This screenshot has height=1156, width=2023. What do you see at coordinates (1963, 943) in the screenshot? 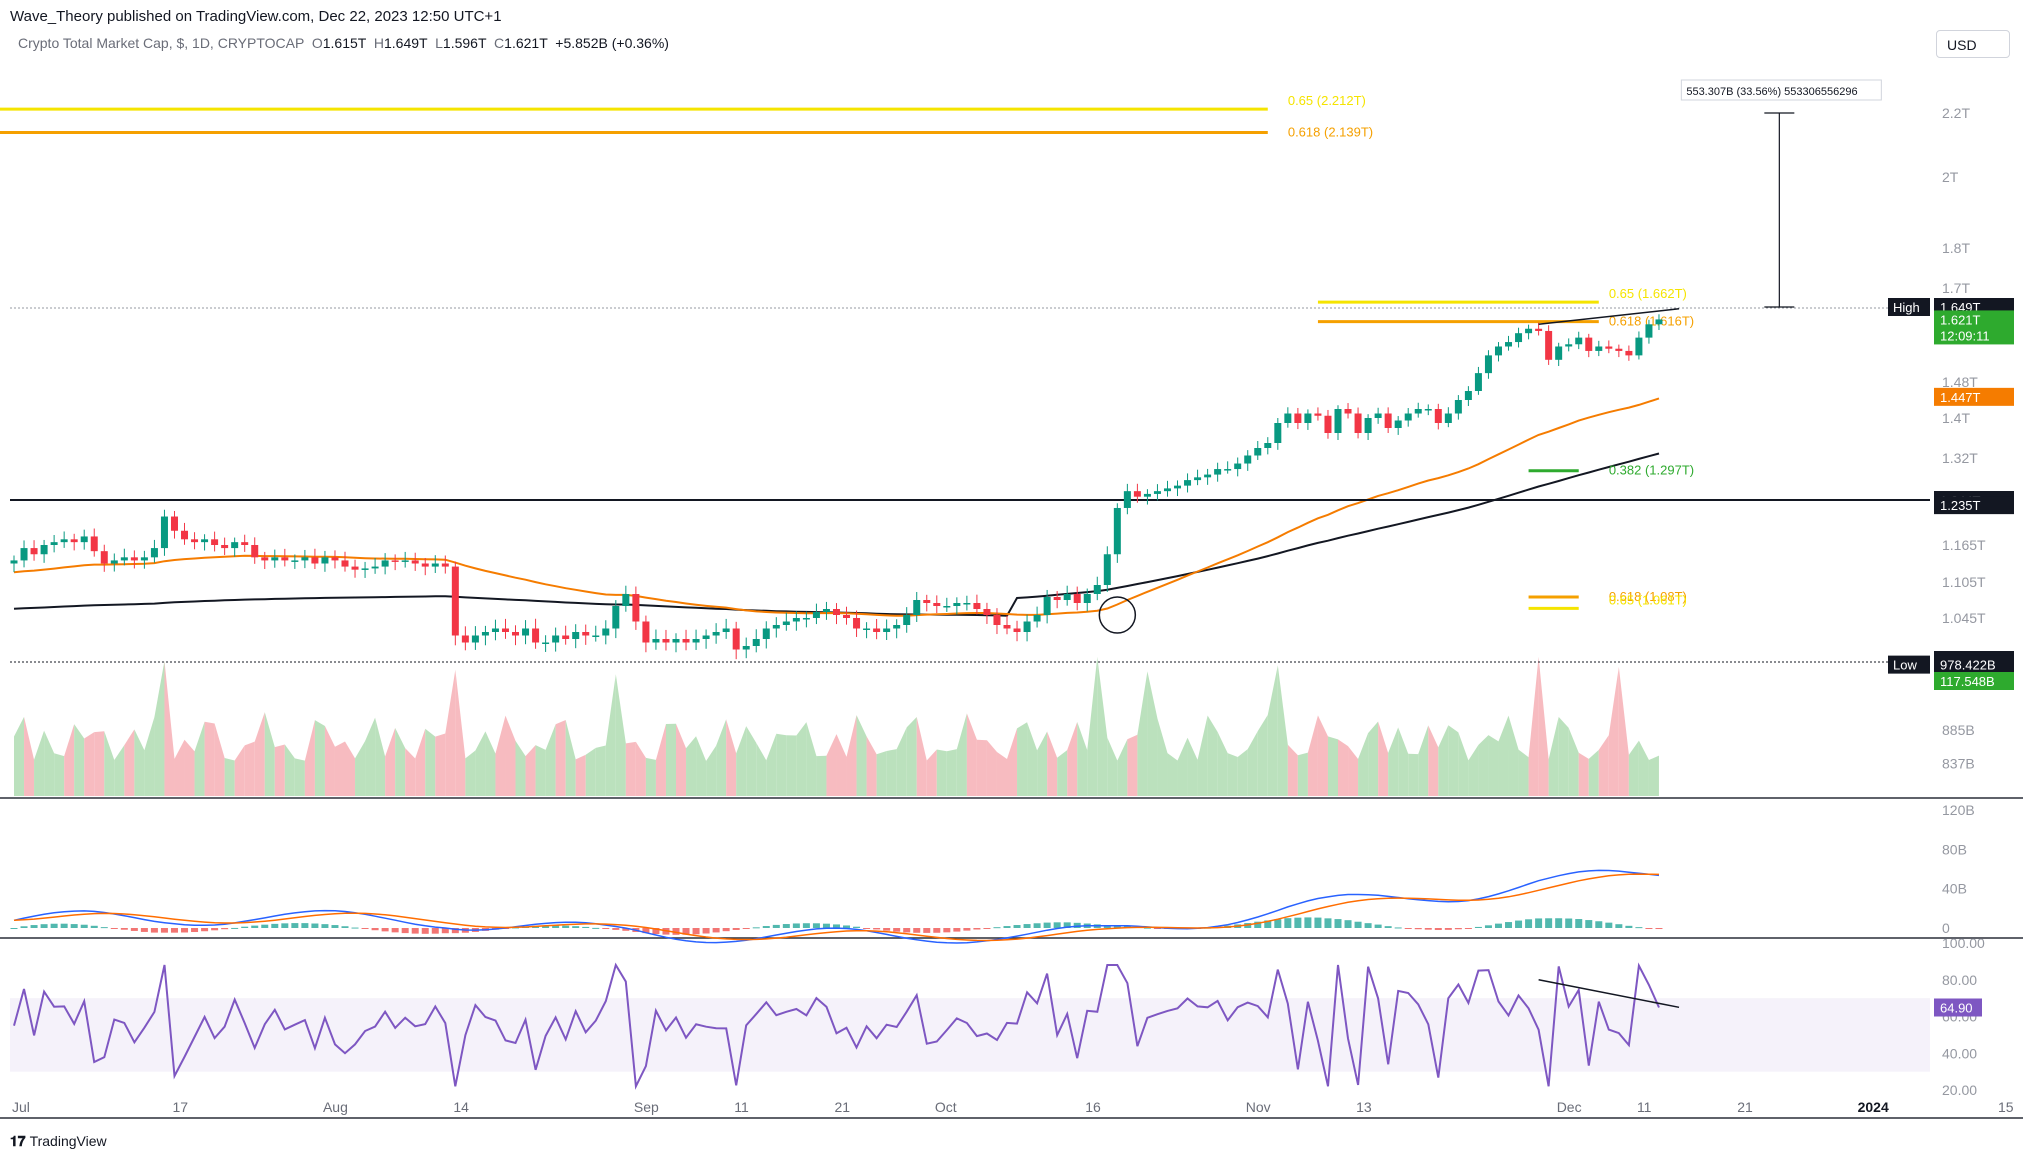
I see `rsi-tick-label: 100.00` at bounding box center [1963, 943].